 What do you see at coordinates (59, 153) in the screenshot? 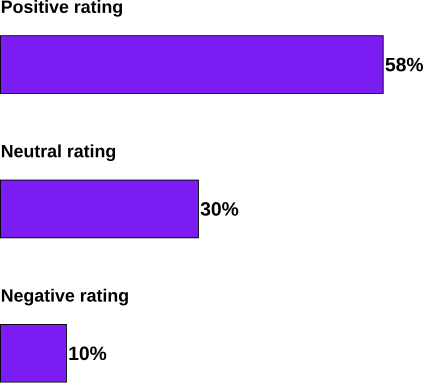
I see `y-tick-label: Neutral rating` at bounding box center [59, 153].